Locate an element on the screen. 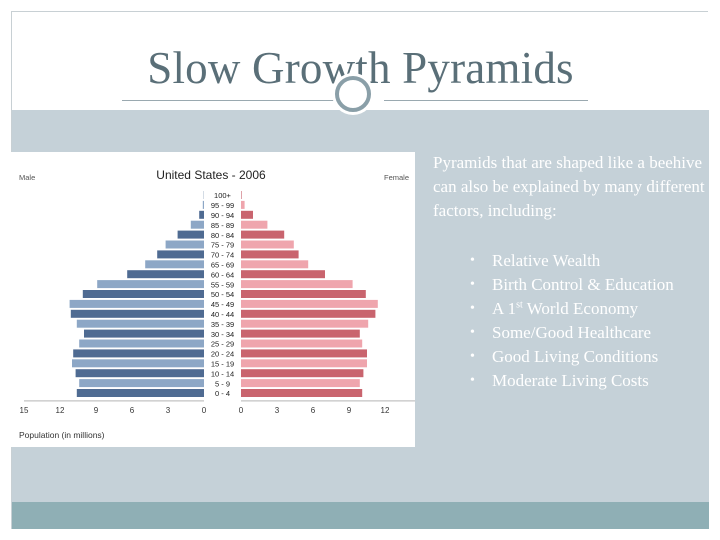 This screenshot has width=720, height=540. age-group-label: 75 - 79 is located at coordinates (222, 245).